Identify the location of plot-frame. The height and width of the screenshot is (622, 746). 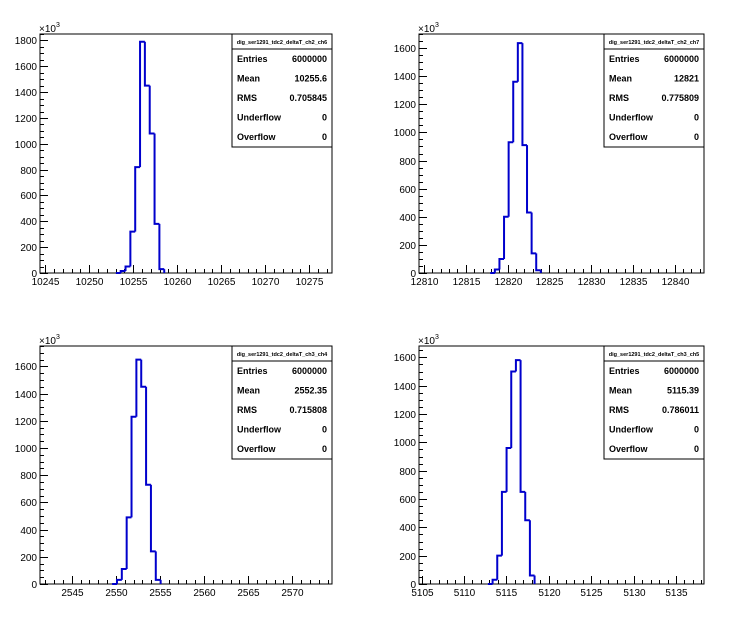
(561, 153).